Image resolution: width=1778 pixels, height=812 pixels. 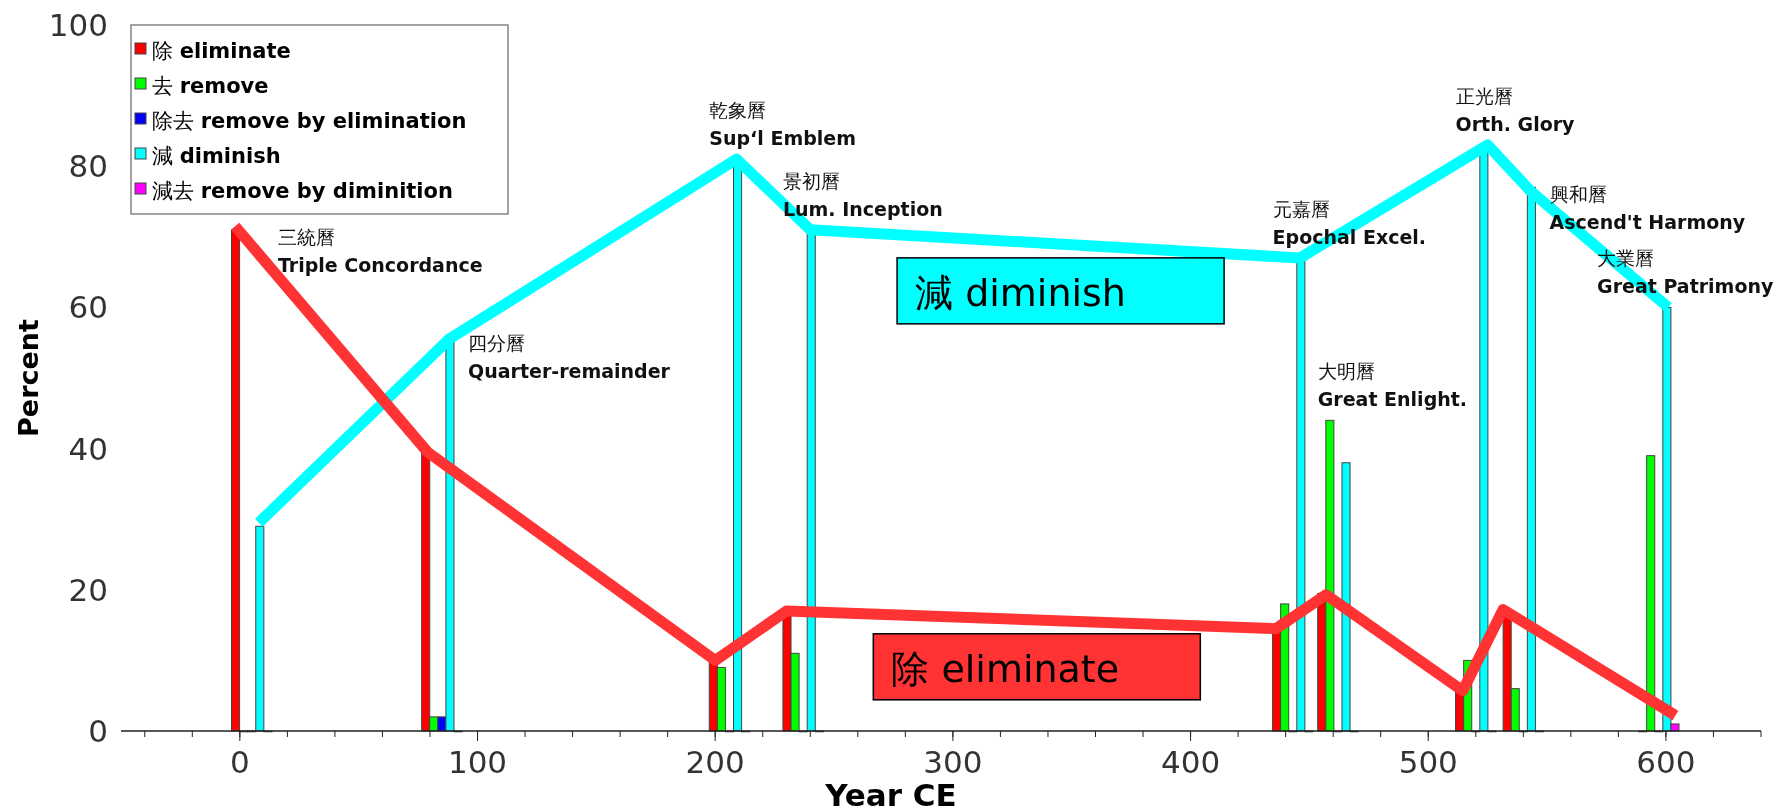 What do you see at coordinates (210, 86) in the screenshot?
I see `legend-label: 去 remove` at bounding box center [210, 86].